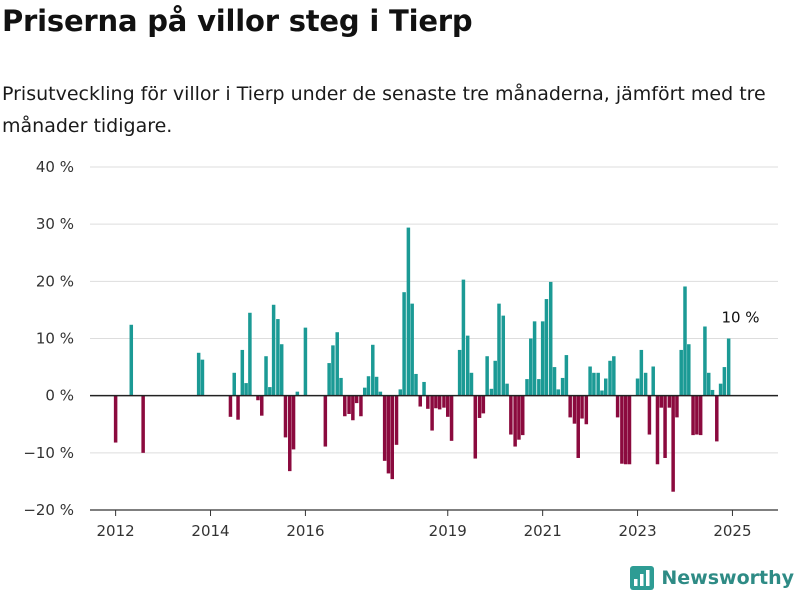 This screenshot has width=800, height=600. I want to click on newsworthy-logo-icon, so click(642, 578).